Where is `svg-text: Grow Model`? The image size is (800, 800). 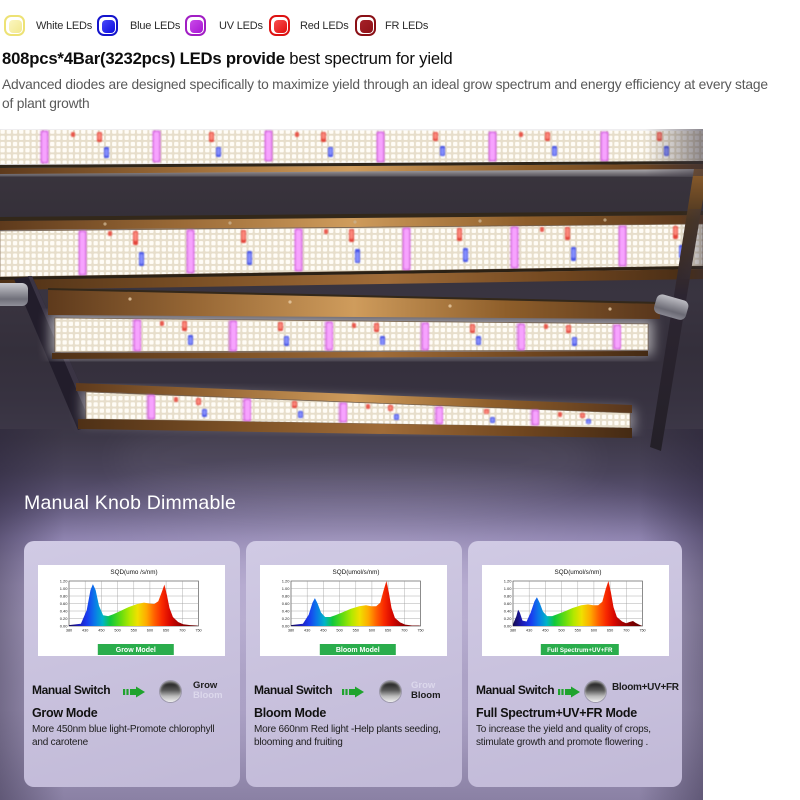
svg-text: Grow Model is located at coordinates (136, 650).